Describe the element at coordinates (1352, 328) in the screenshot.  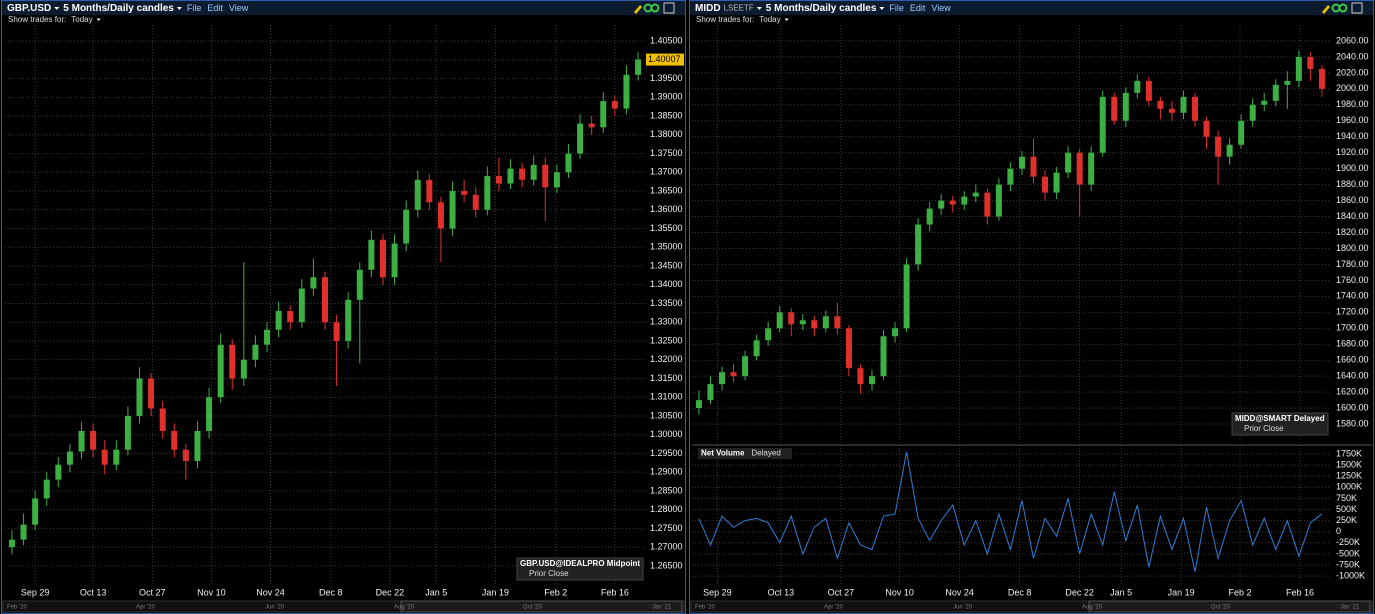
I see `y-tick-label: 1700.00` at that location.